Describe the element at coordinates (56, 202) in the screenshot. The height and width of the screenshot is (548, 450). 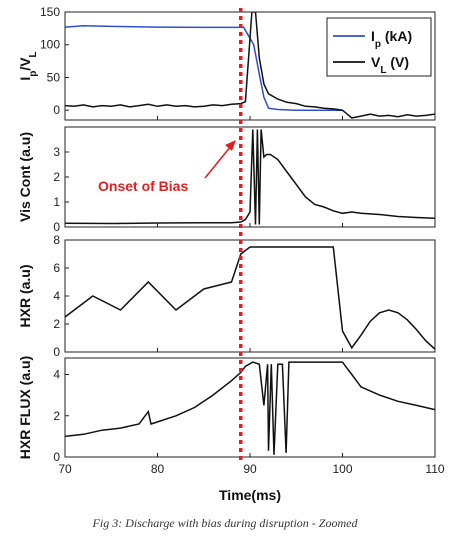
I see `y-tick-label: 1` at that location.